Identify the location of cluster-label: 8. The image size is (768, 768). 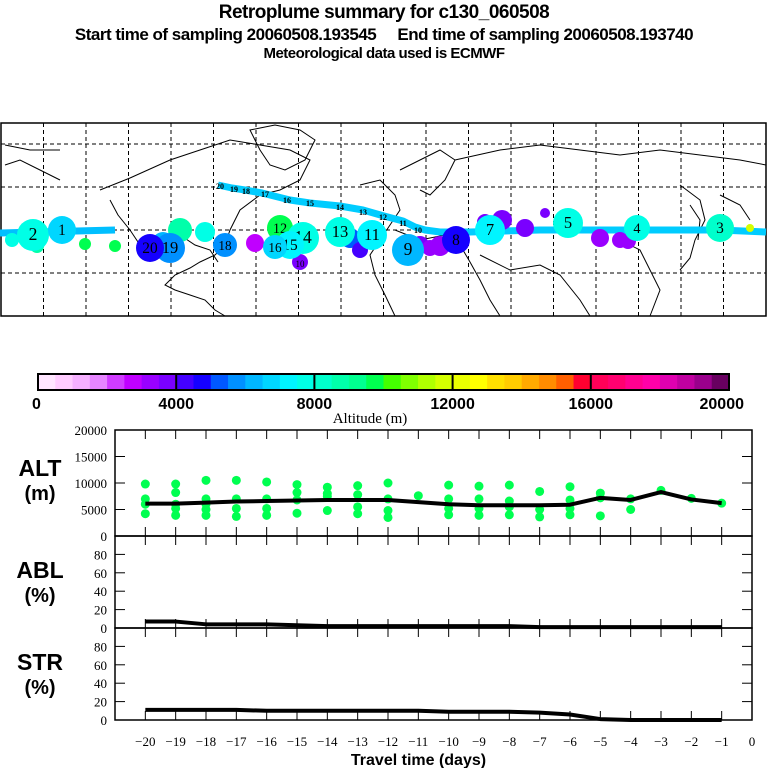
(456, 240).